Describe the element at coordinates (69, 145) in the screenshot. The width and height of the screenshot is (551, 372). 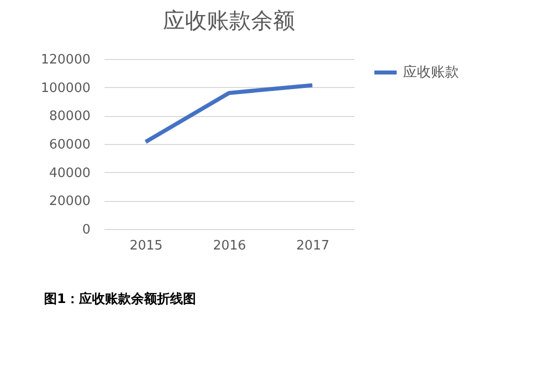
I see `y-tick-label: 60000` at that location.